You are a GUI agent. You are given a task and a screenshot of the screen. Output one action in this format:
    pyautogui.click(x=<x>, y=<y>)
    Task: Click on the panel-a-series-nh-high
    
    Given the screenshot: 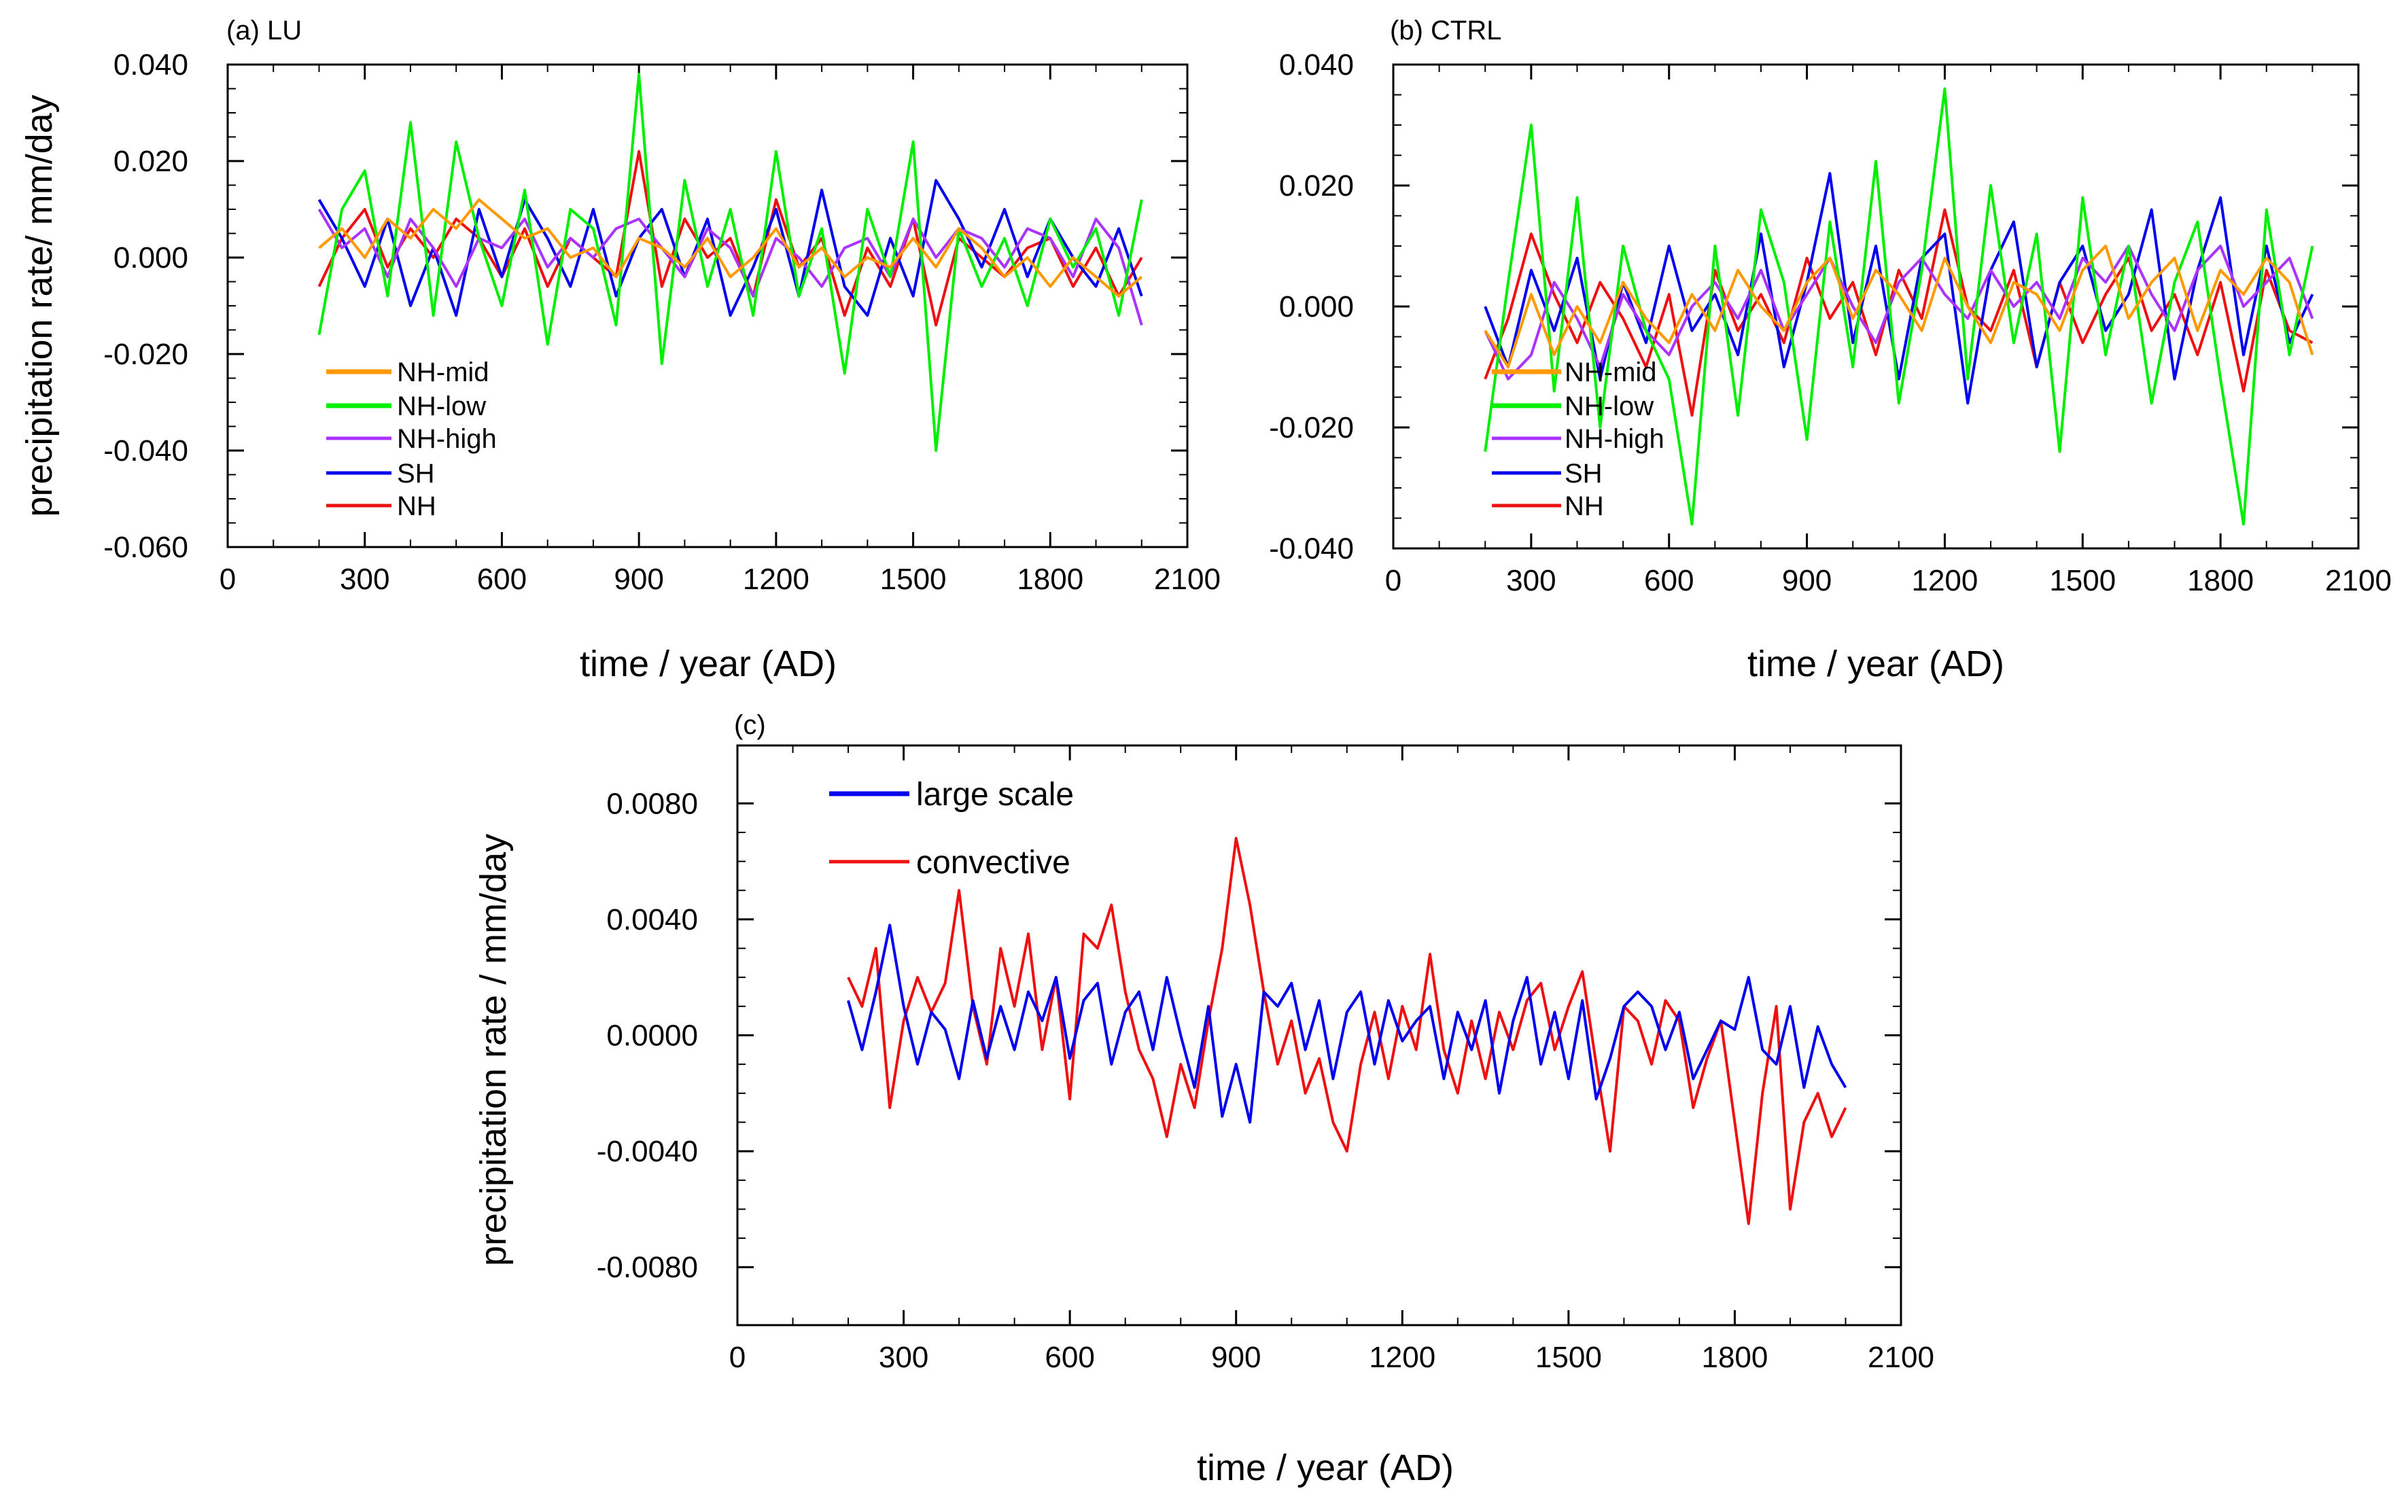 What is the action you would take?
    pyautogui.click(x=730, y=267)
    